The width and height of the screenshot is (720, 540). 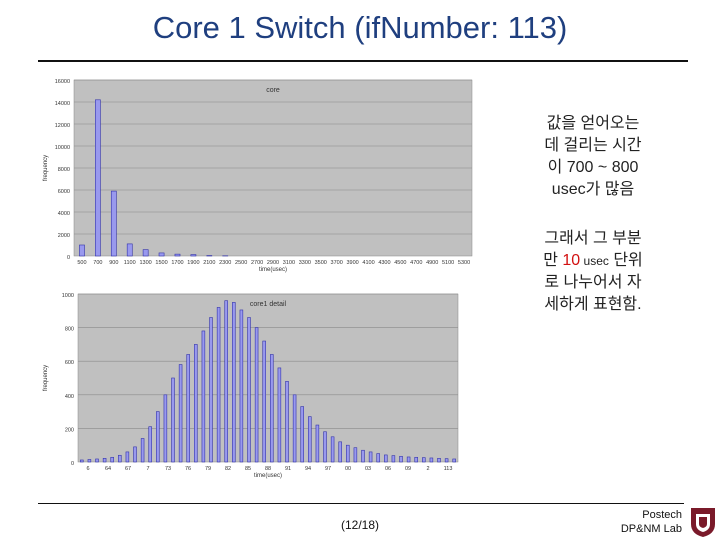 What do you see at coordinates (69, 430) in the screenshot?
I see `y-tick-label: 200` at bounding box center [69, 430].